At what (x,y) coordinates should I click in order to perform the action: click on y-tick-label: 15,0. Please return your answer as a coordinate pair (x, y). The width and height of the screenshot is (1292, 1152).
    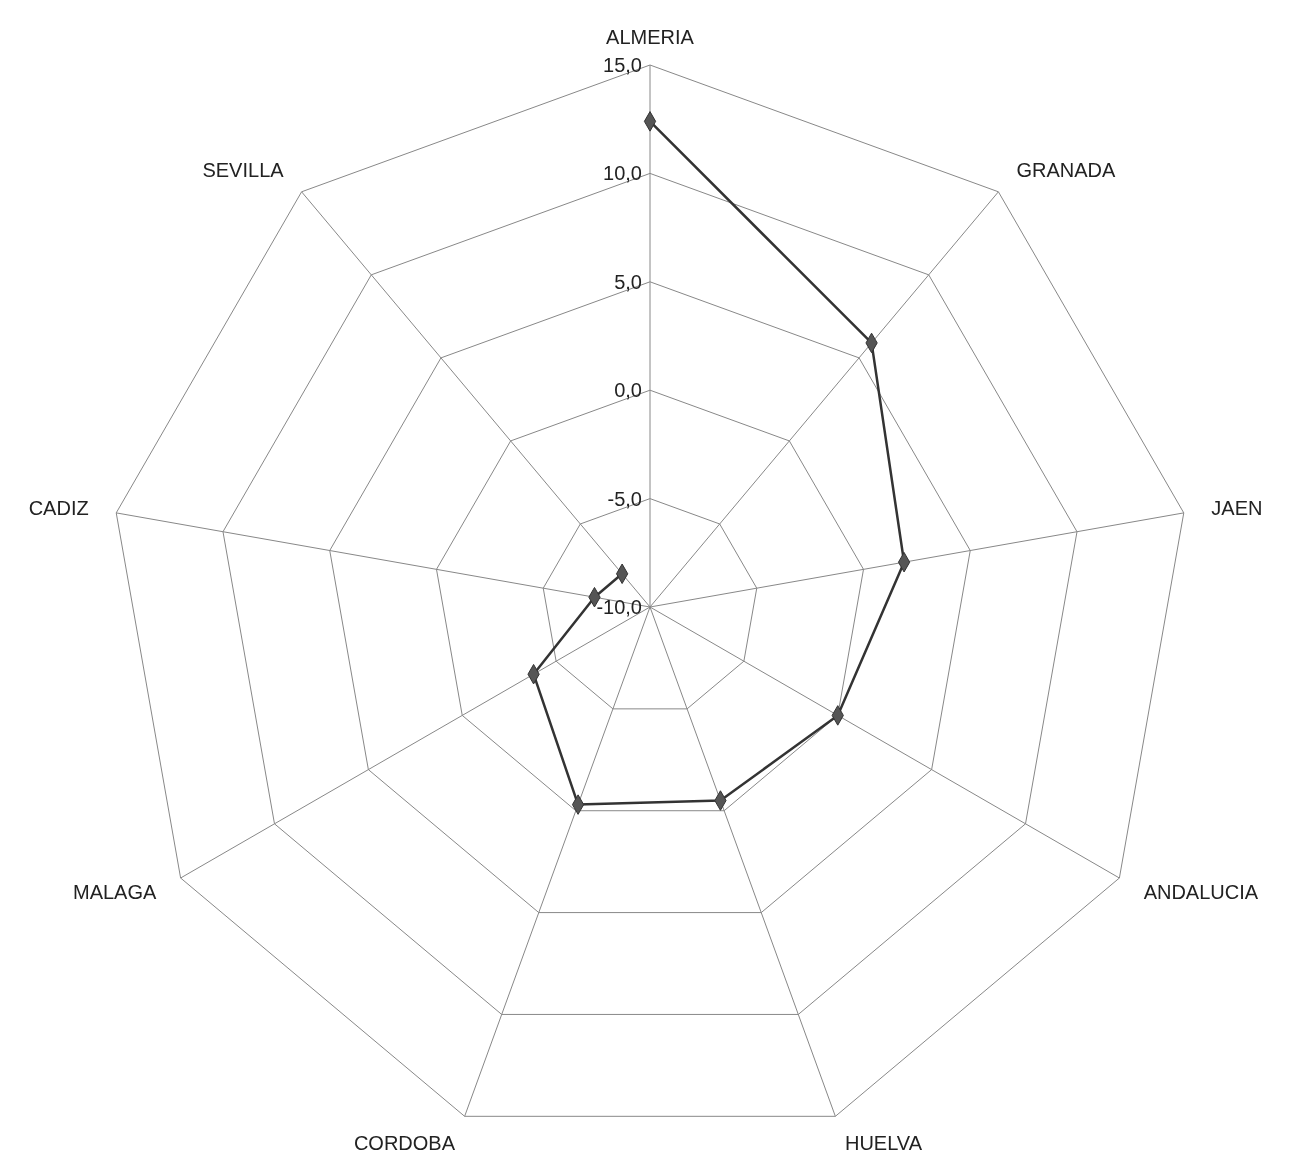
    Looking at the image, I should click on (622, 65).